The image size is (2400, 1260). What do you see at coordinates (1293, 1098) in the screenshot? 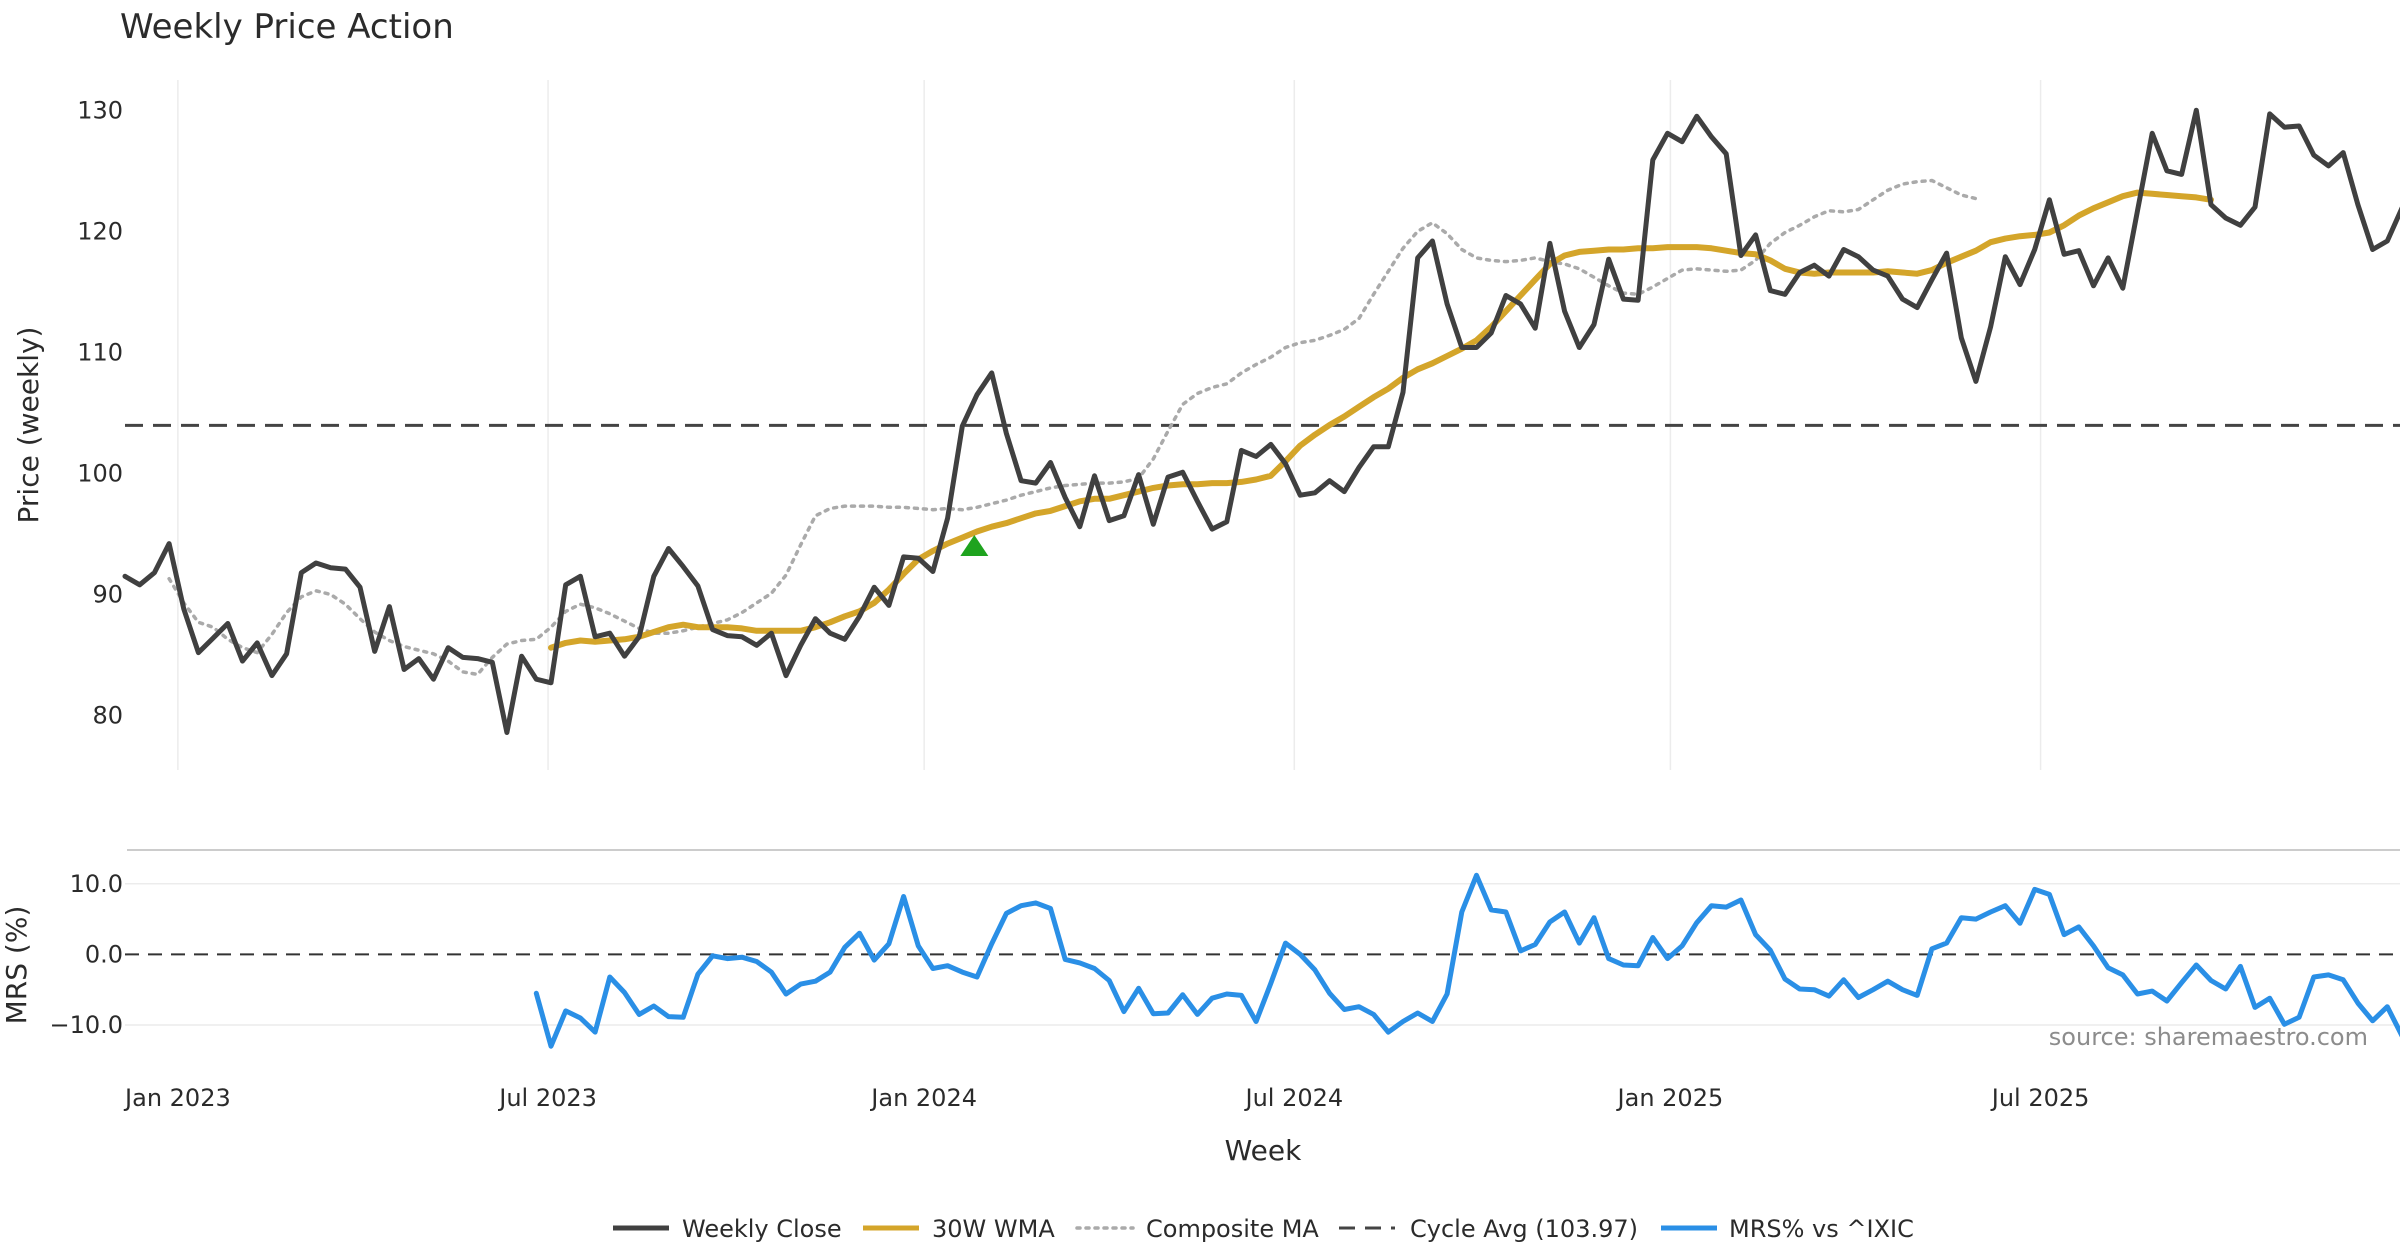
I see `xtick-3: Jul 2024` at bounding box center [1293, 1098].